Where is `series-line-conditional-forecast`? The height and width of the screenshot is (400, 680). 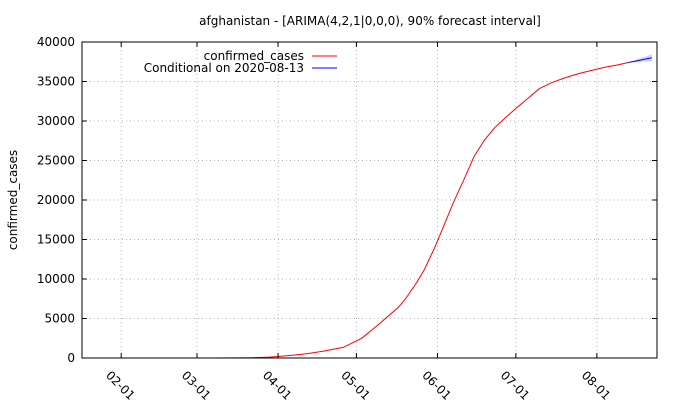 series-line-conditional-forecast is located at coordinates (640, 60).